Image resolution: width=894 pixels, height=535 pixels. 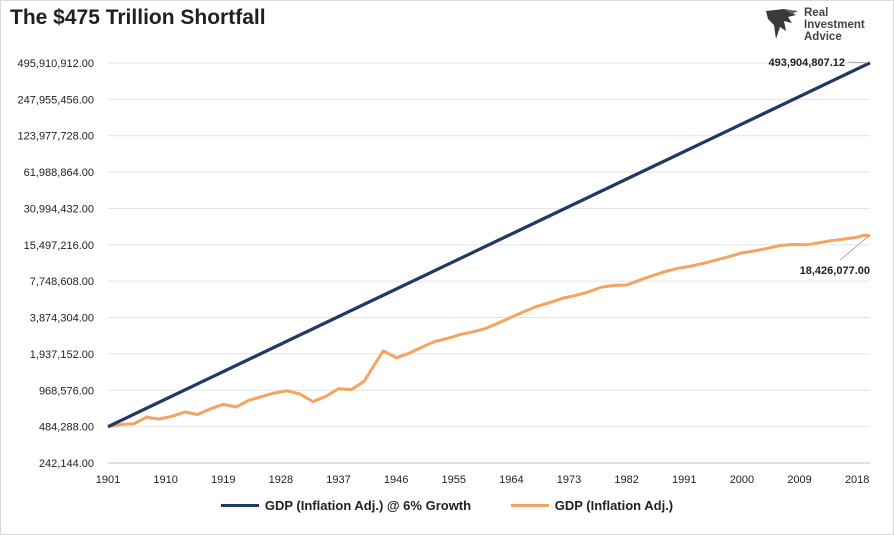 What do you see at coordinates (56, 64) in the screenshot?
I see `y-tick-label: 495,910,912.00` at bounding box center [56, 64].